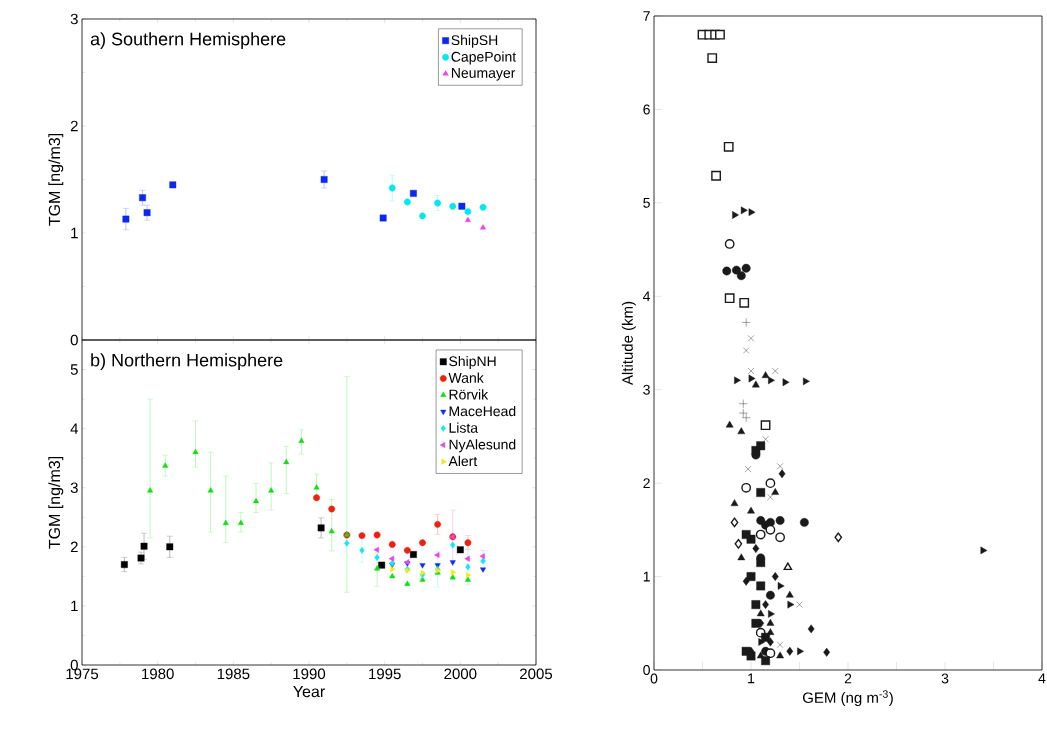  I want to click on y-axis-title: Altitude (km), so click(628, 343).